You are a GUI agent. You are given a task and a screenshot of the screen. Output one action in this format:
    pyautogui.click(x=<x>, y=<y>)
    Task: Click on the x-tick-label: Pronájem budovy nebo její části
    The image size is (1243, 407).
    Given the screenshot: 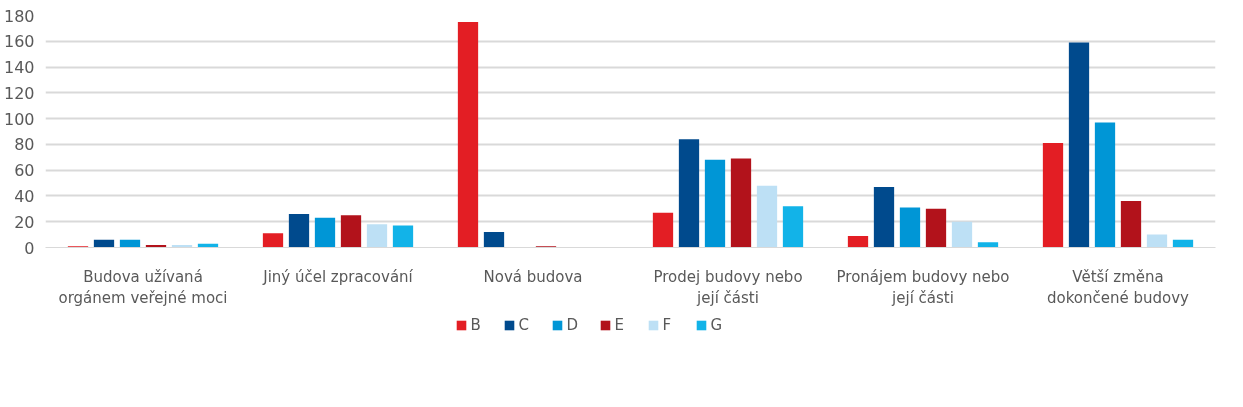 What is the action you would take?
    pyautogui.click(x=923, y=287)
    